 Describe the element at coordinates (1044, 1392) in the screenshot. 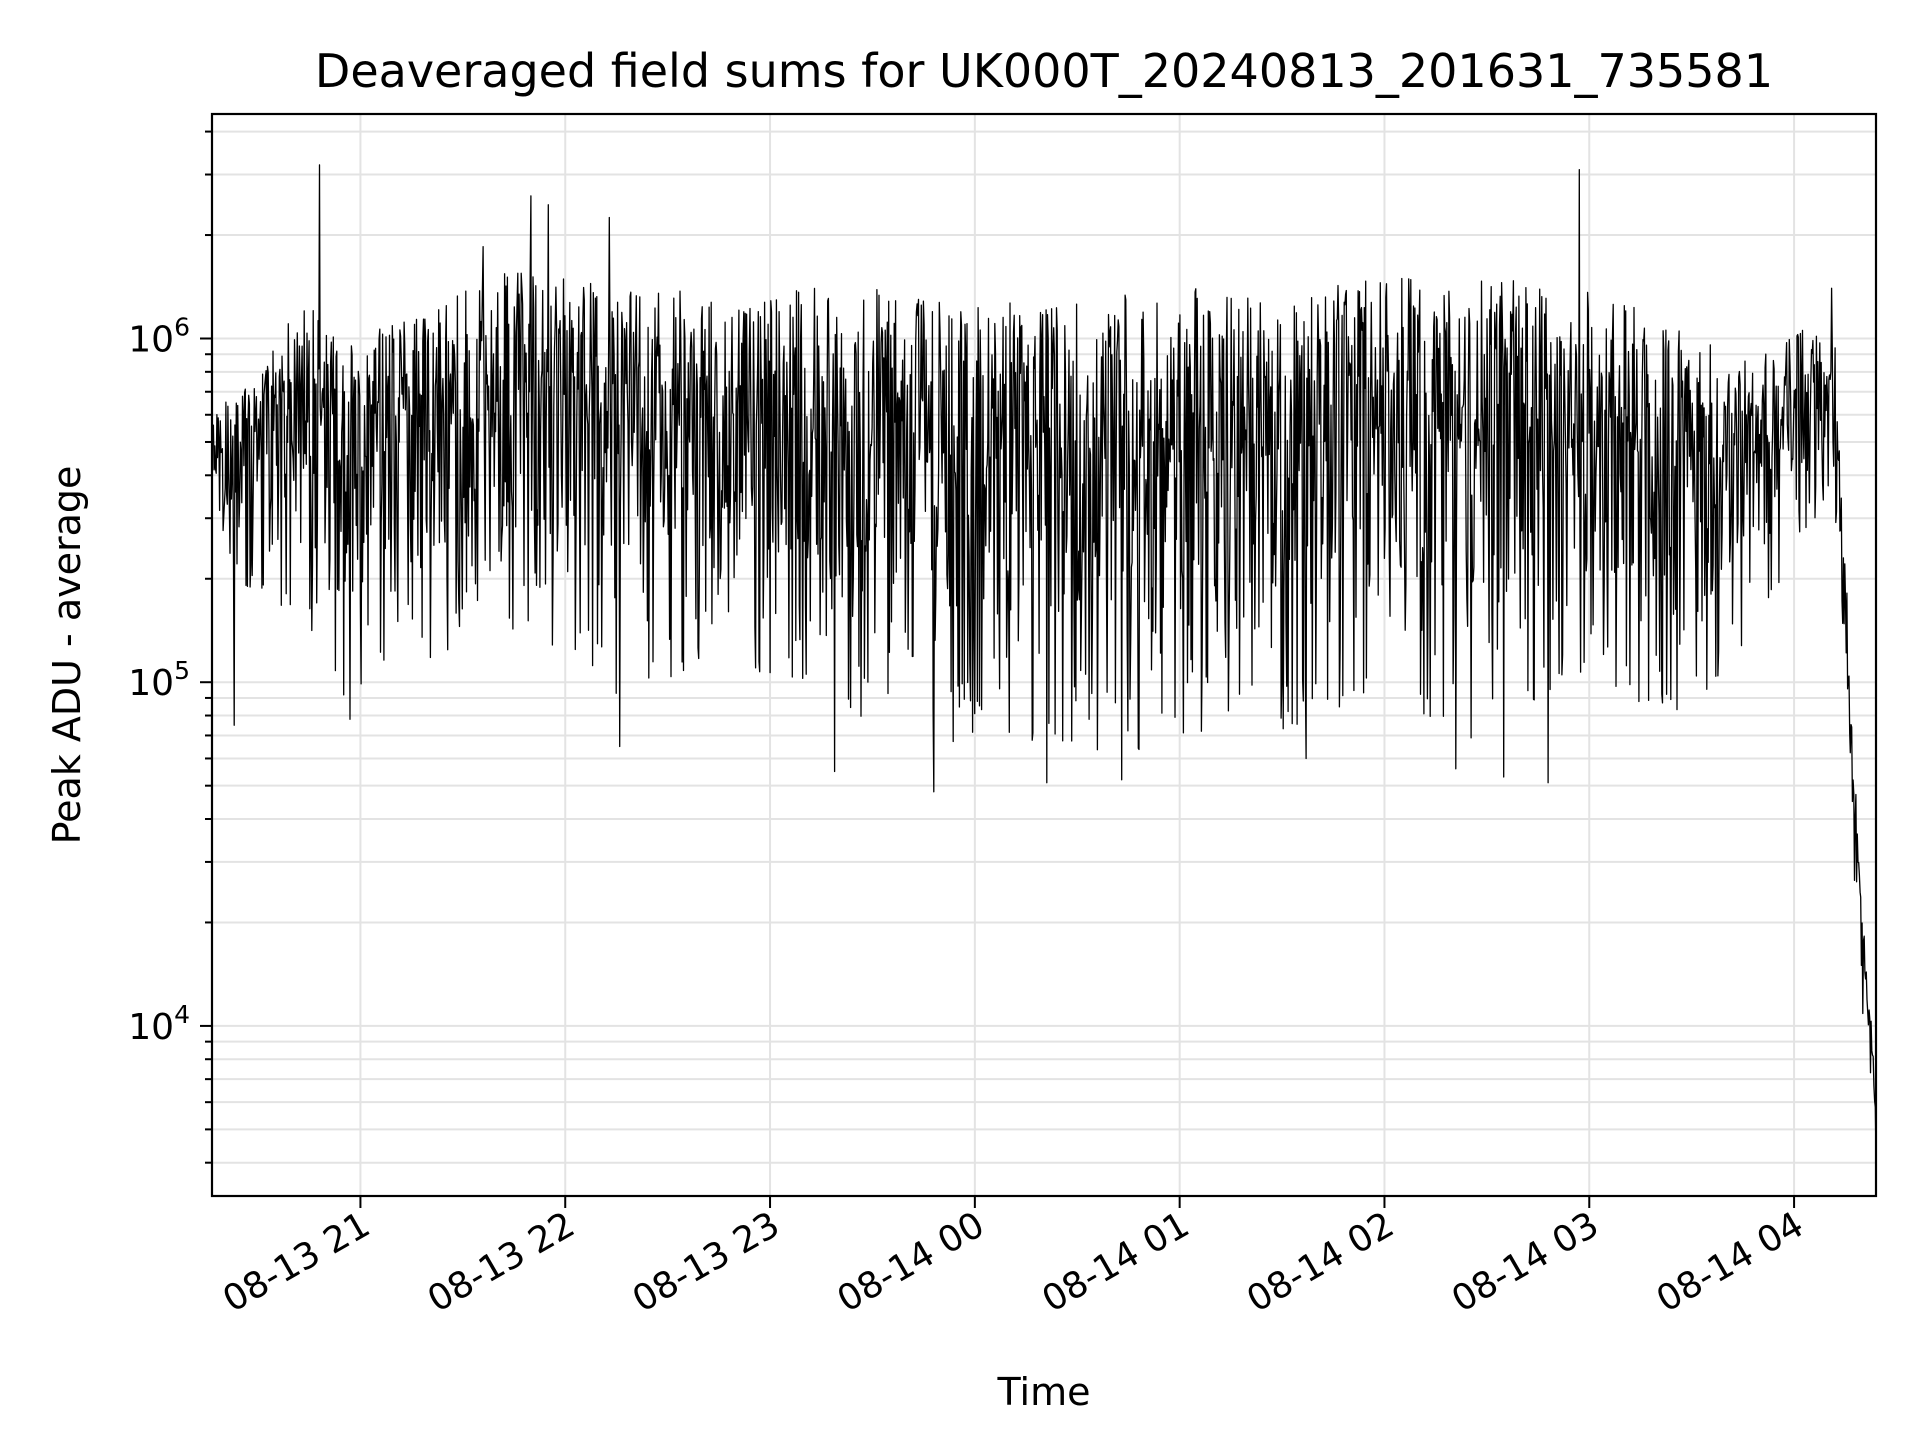

I see `x-axis-label: Time` at that location.